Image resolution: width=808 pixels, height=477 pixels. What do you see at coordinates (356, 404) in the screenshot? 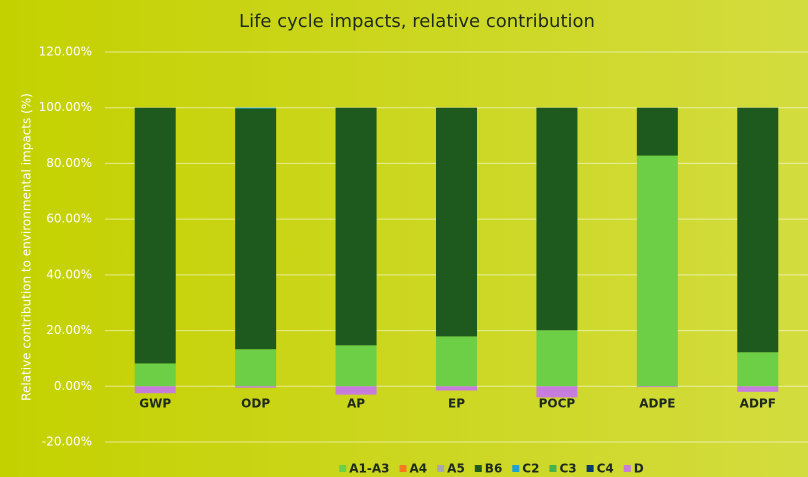
I see `x-tick-label: AP` at bounding box center [356, 404].